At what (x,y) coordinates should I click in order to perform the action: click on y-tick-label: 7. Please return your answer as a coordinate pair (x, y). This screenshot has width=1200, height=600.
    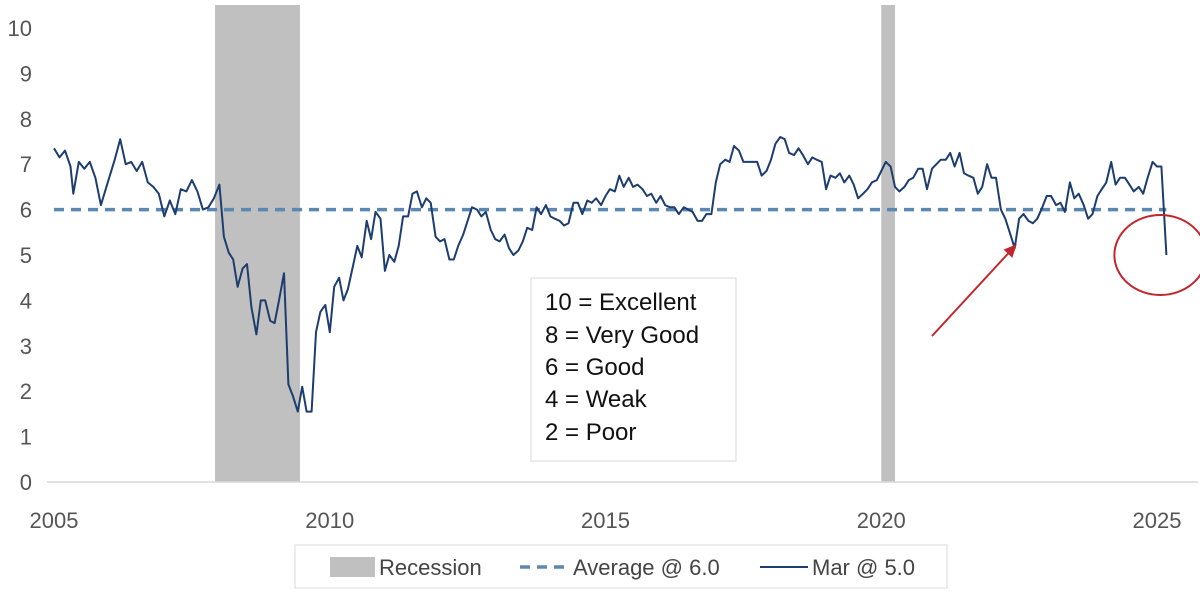
    Looking at the image, I should click on (26, 164).